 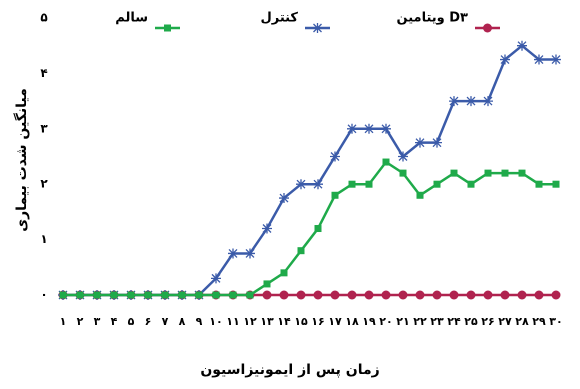 I want to click on x-tick-label: ۲۰, so click(x=385, y=321).